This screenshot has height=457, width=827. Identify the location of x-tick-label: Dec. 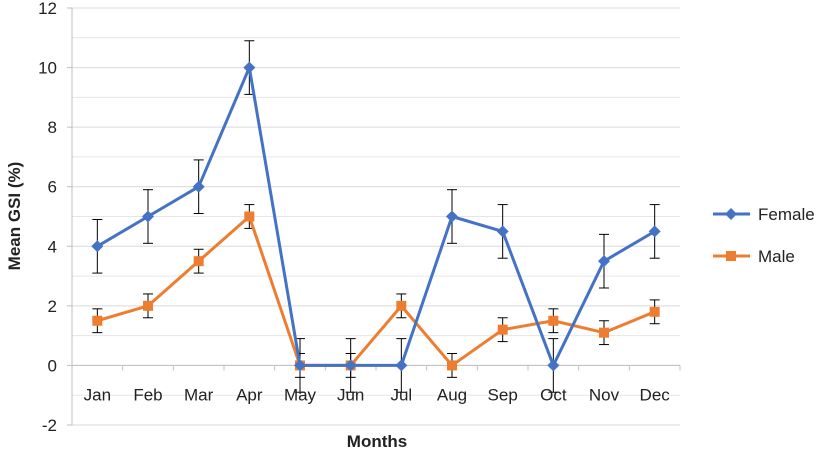
(655, 394).